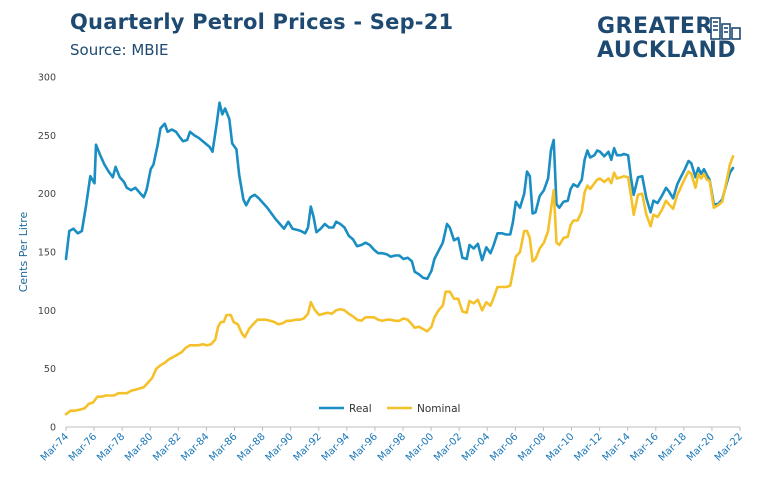 This screenshot has height=479, width=767. I want to click on x-tick-label: Mar-14, so click(617, 447).